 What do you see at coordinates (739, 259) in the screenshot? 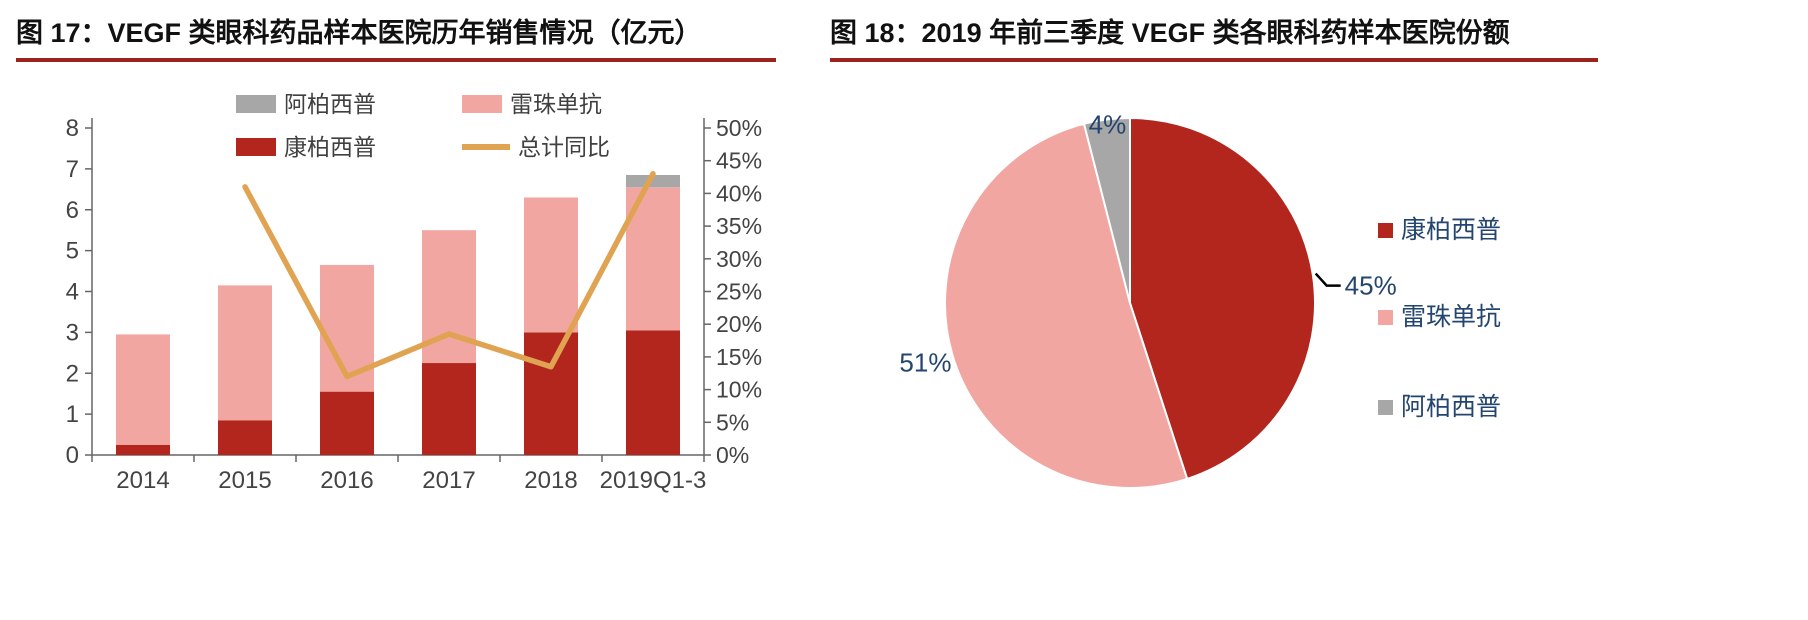
I see `svg-text: 30%` at bounding box center [739, 259].